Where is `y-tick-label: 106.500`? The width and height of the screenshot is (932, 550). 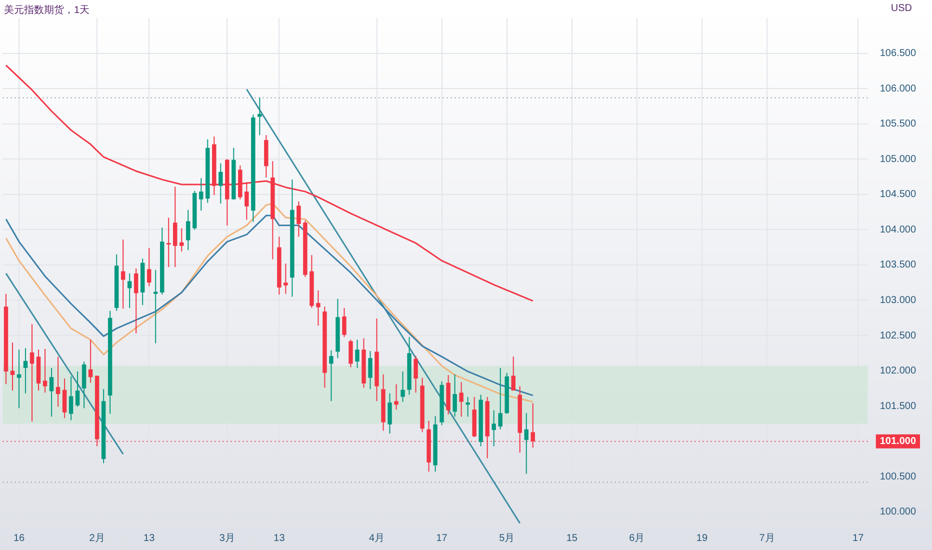 y-tick-label: 106.500 is located at coordinates (898, 54).